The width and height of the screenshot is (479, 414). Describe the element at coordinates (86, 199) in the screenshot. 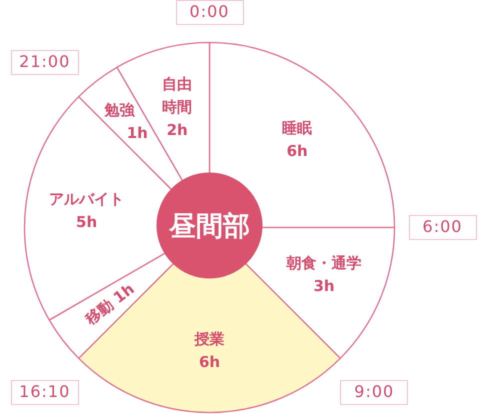

I see `slice-label: アルバイト` at that location.